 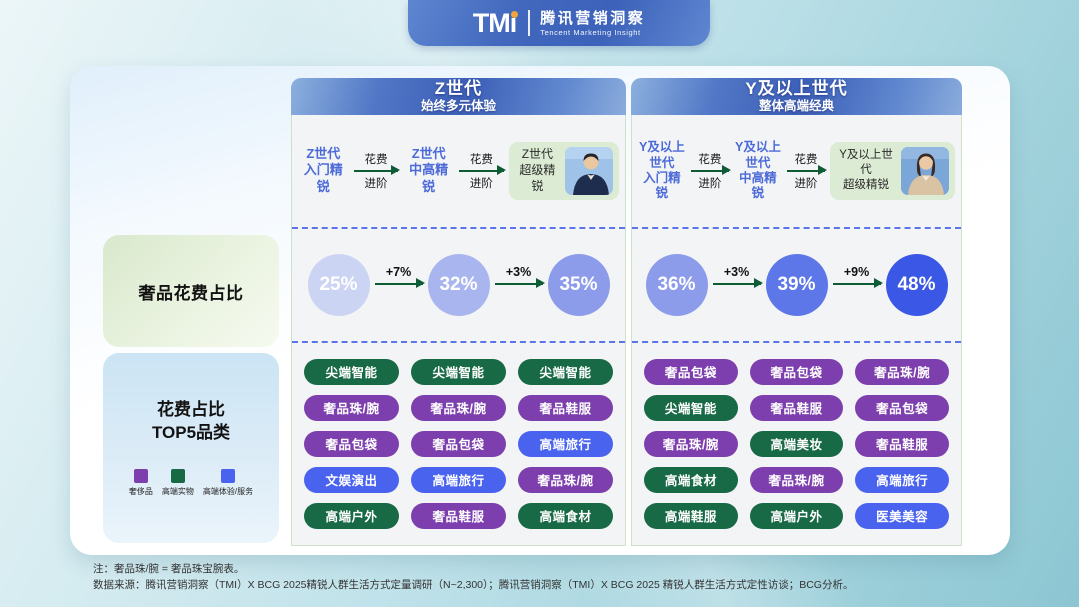 I want to click on category-tag: 高端鞋服, so click(x=691, y=515).